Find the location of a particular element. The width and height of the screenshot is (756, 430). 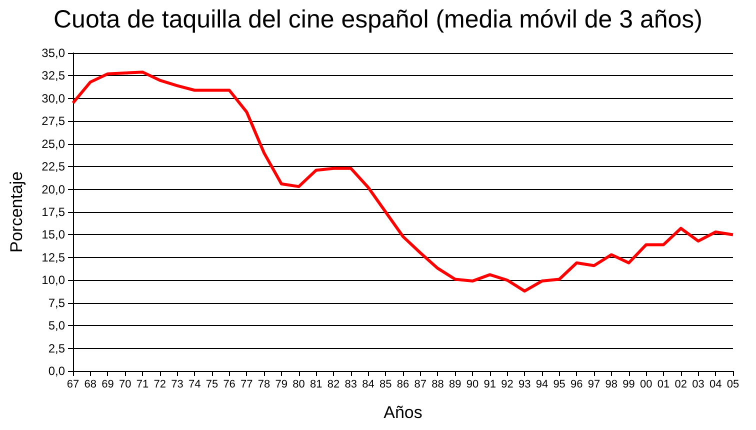

y-tick-label: 7,5 is located at coordinates (57, 303).